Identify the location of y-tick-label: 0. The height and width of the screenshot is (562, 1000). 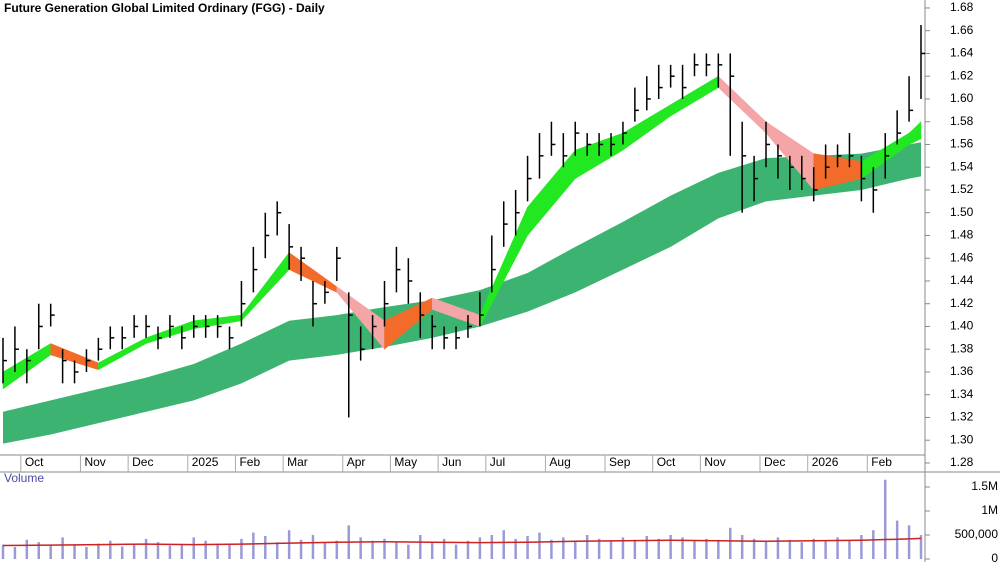
(994, 556).